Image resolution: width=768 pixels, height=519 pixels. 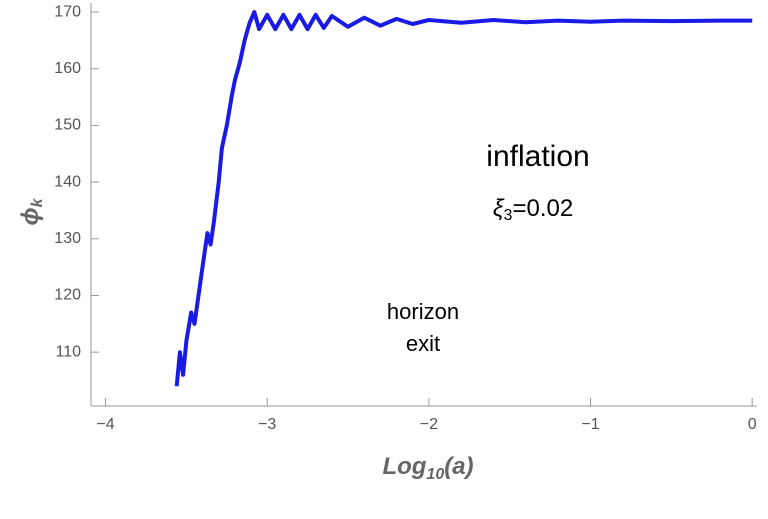 I want to click on x-title-rest: (a), so click(x=458, y=466).